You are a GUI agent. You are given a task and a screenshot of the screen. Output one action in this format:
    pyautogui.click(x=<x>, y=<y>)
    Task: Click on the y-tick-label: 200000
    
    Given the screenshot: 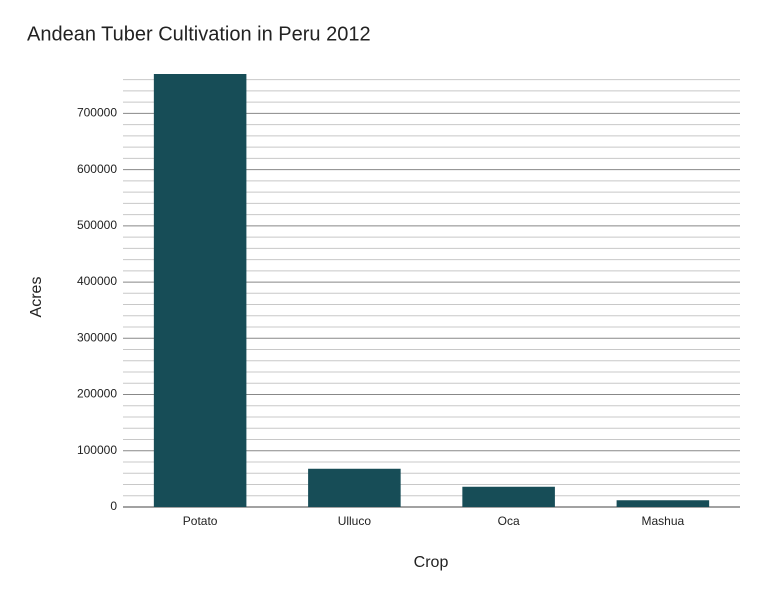 What is the action you would take?
    pyautogui.click(x=97, y=394)
    